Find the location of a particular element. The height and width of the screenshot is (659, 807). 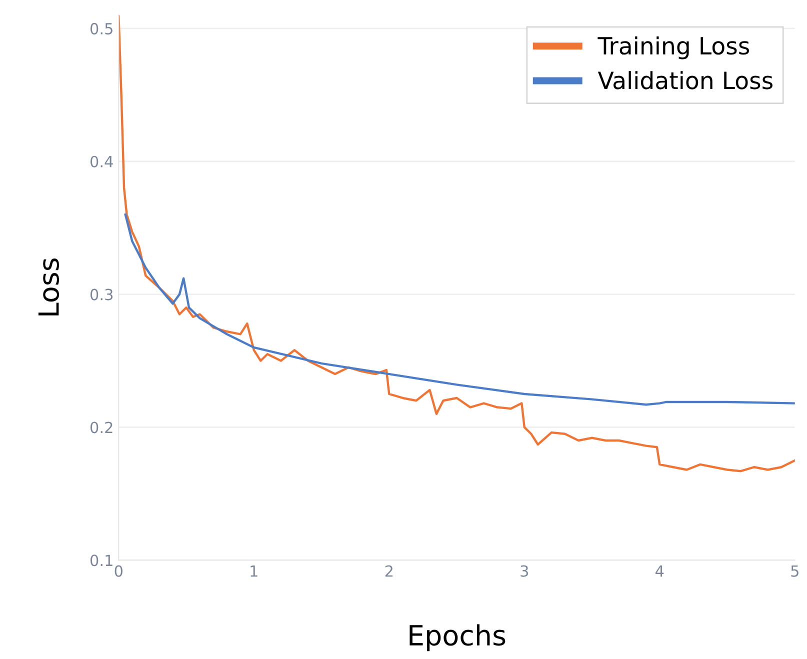

y-axis-title: Loss is located at coordinates (49, 287).